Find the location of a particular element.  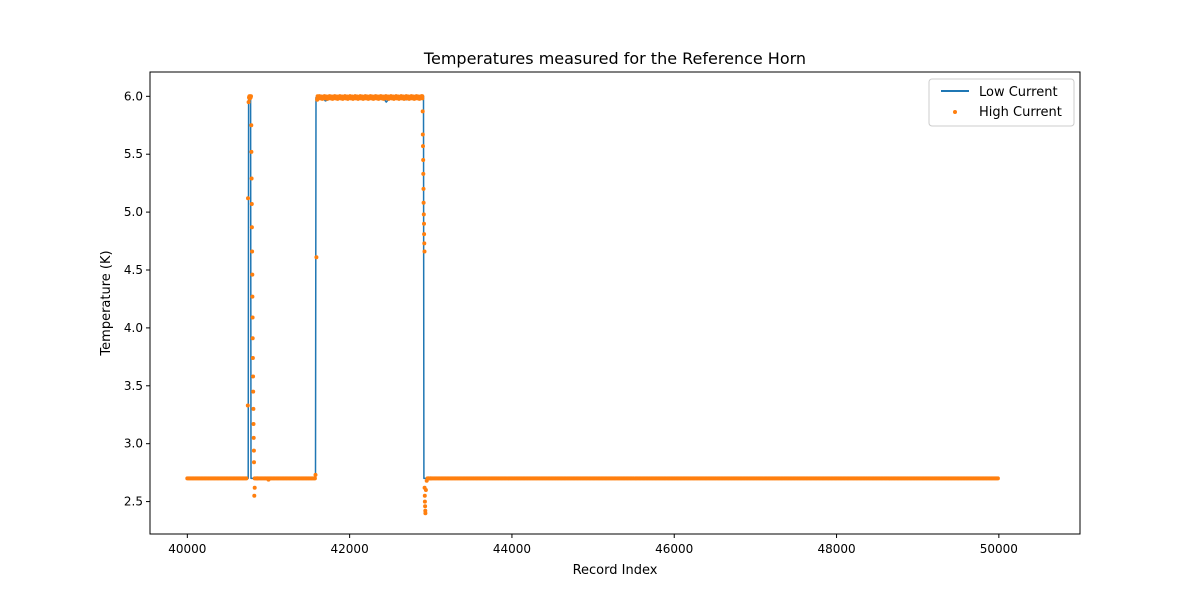

y-tick-label: 4.5 is located at coordinates (133, 270).